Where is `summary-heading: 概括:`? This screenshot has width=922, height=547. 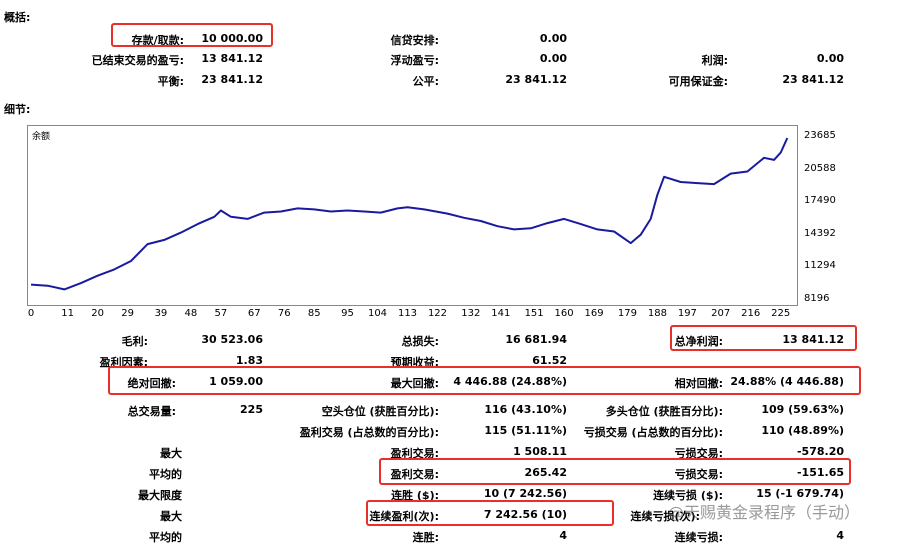 summary-heading: 概括: is located at coordinates (17, 17).